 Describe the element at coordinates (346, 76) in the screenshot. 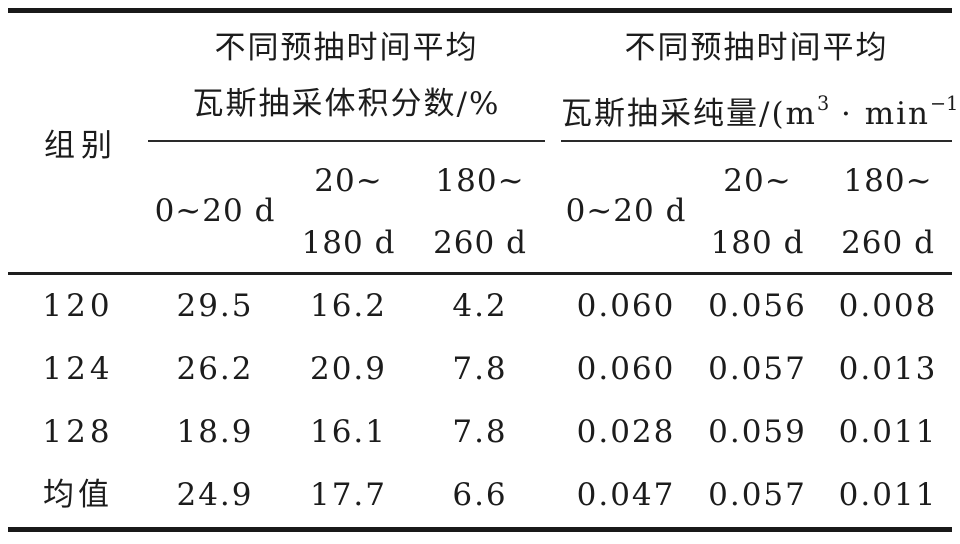

I see `header-group-volume-fraction: 不同预抽时间平均 瓦斯抽采体积分数/%` at that location.